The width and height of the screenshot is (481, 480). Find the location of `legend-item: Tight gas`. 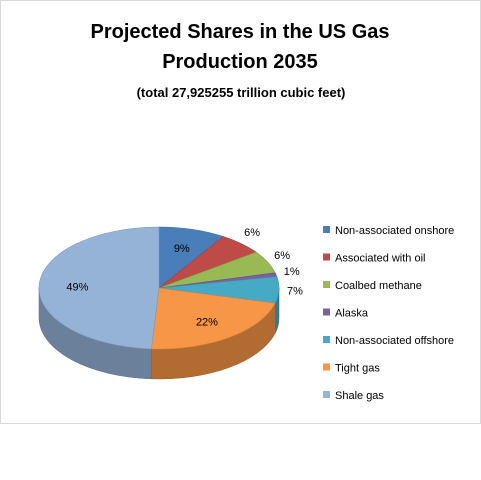

legend-item: Tight gas is located at coordinates (351, 369).